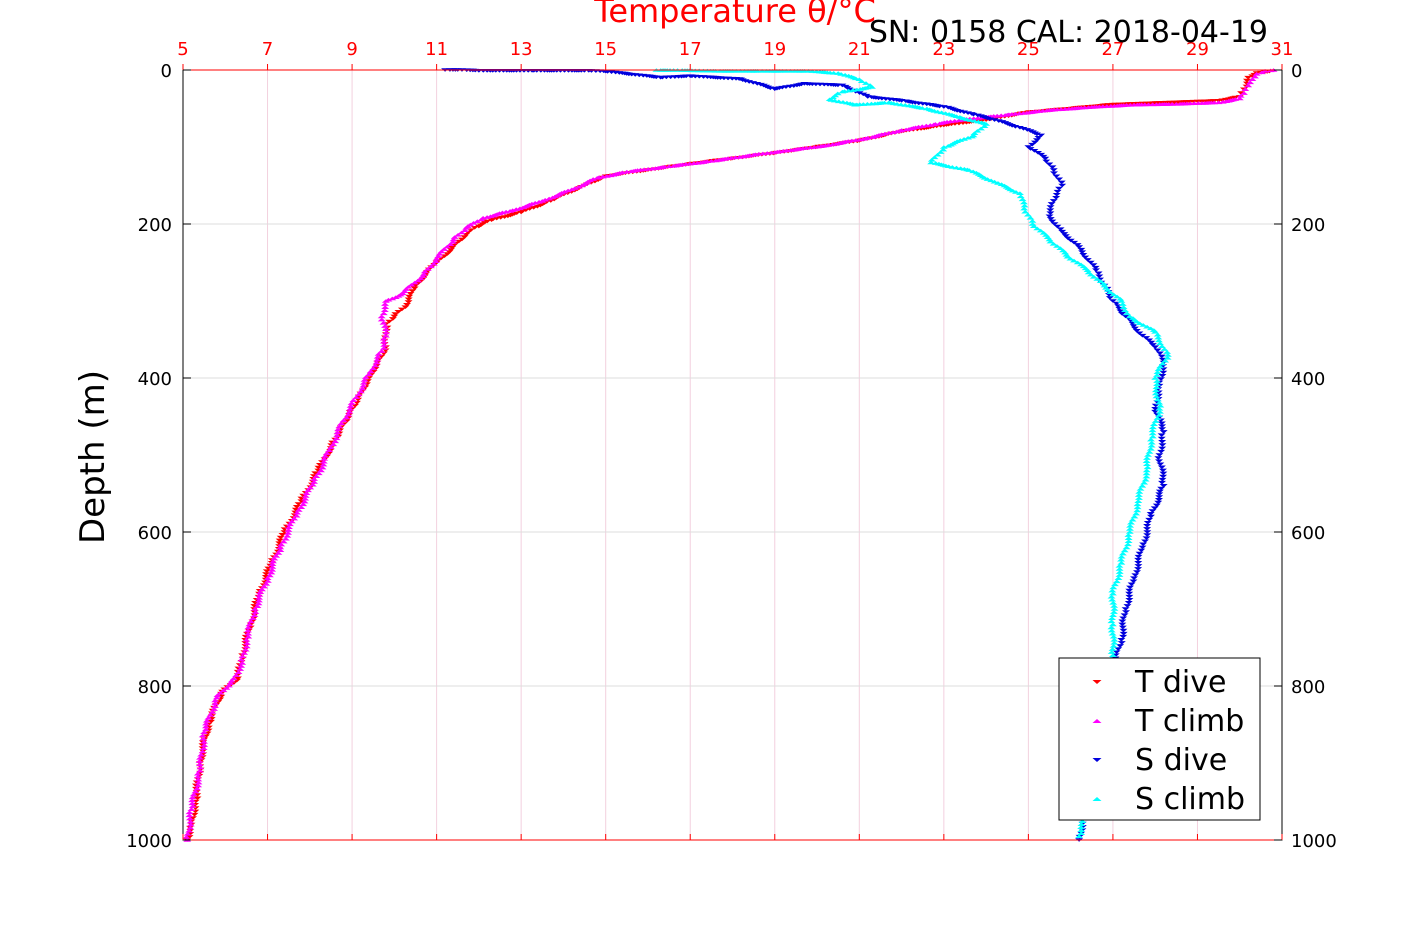 This screenshot has width=1417, height=945. What do you see at coordinates (521, 49) in the screenshot?
I see `x-tick-label: 13` at bounding box center [521, 49].